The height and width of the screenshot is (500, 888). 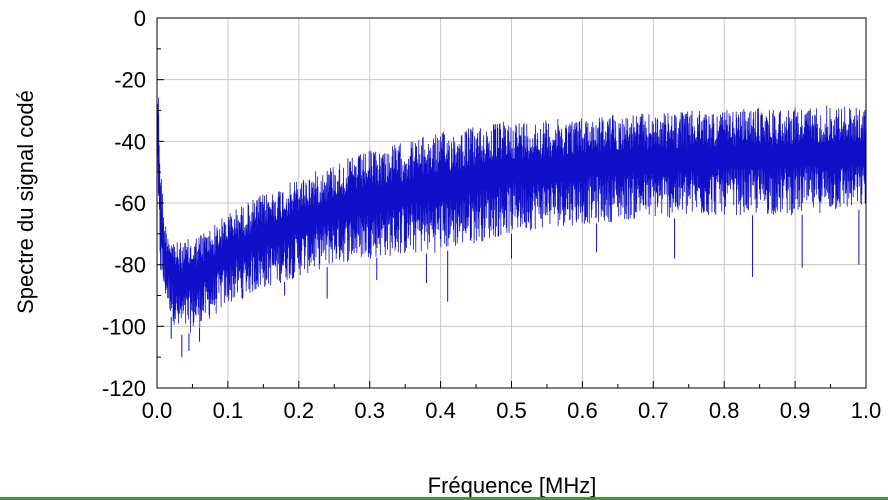 I want to click on y-tick-label: -60, so click(x=130, y=203).